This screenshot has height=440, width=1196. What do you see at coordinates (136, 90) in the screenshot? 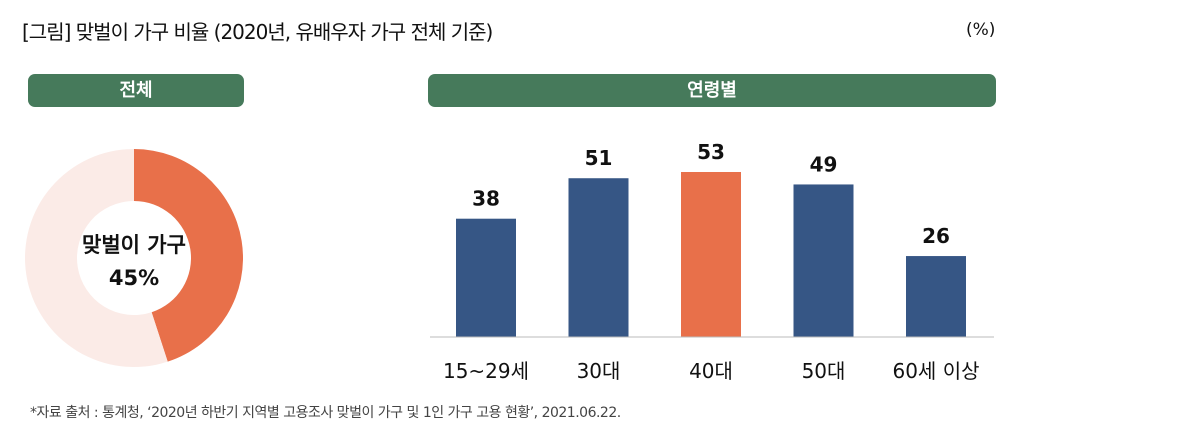
I see `overall-panel-header: 전체` at bounding box center [136, 90].